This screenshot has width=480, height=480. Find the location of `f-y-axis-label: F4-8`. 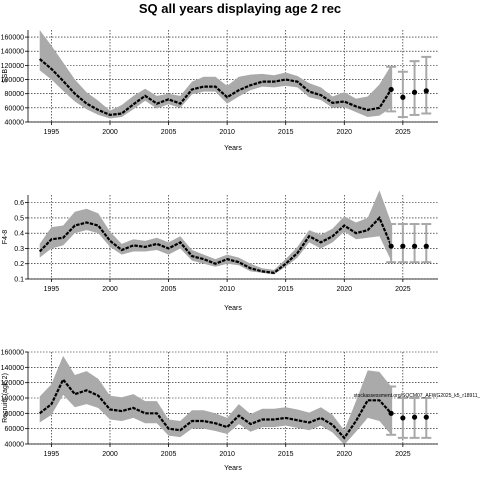

f-y-axis-label: F4-8 is located at coordinates (5, 237).